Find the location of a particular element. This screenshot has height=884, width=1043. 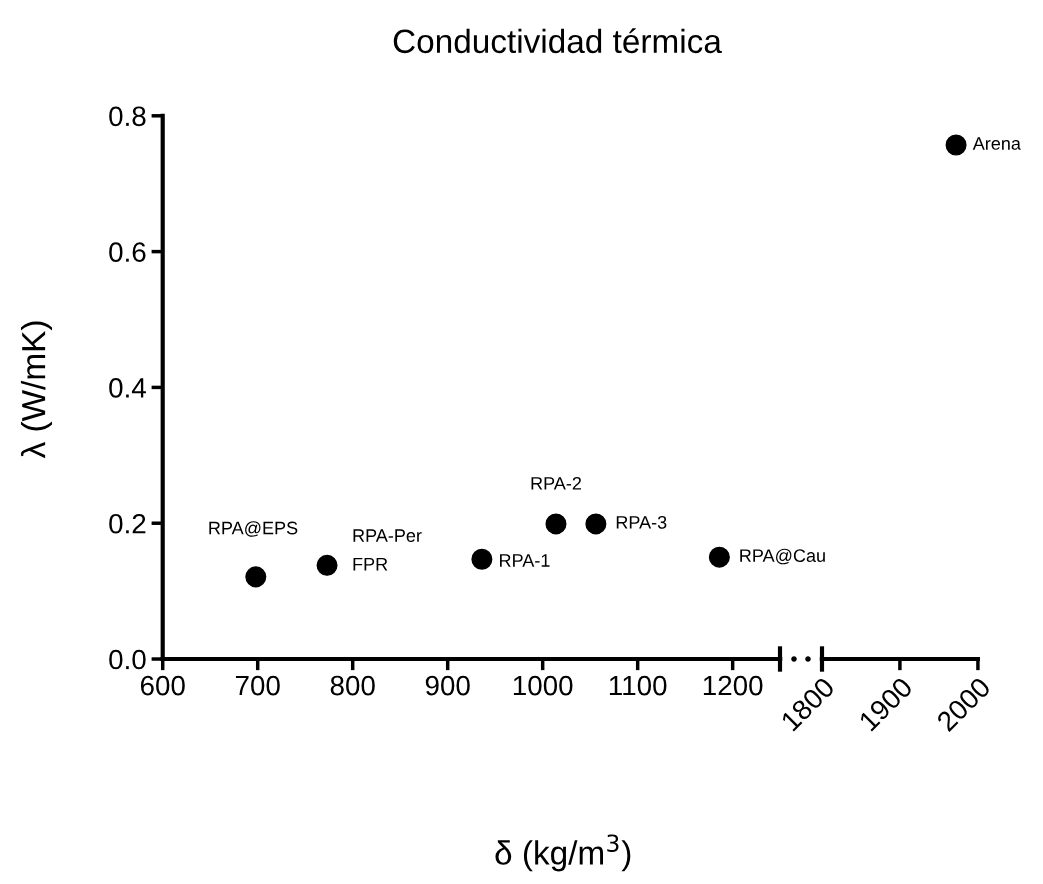

x-axis-title: δ (kg/m$^{3}$) is located at coordinates (563, 853).